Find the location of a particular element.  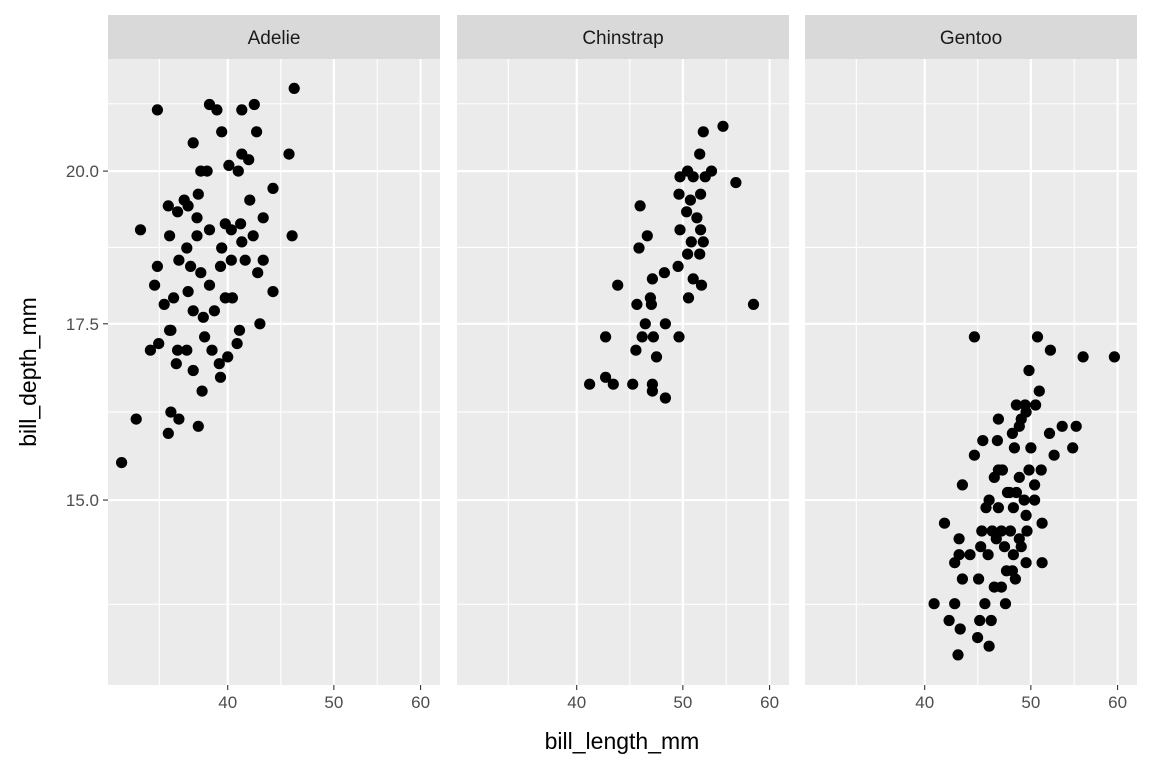

points-chinstrap is located at coordinates (672, 262).